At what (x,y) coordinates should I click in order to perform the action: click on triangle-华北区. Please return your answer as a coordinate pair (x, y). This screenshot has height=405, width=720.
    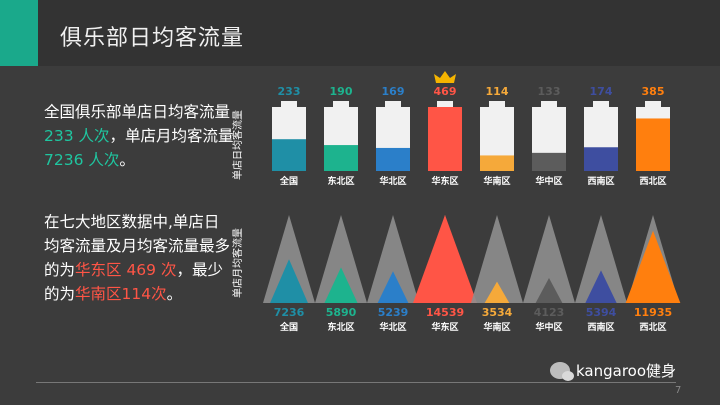
    Looking at the image, I should click on (393, 287).